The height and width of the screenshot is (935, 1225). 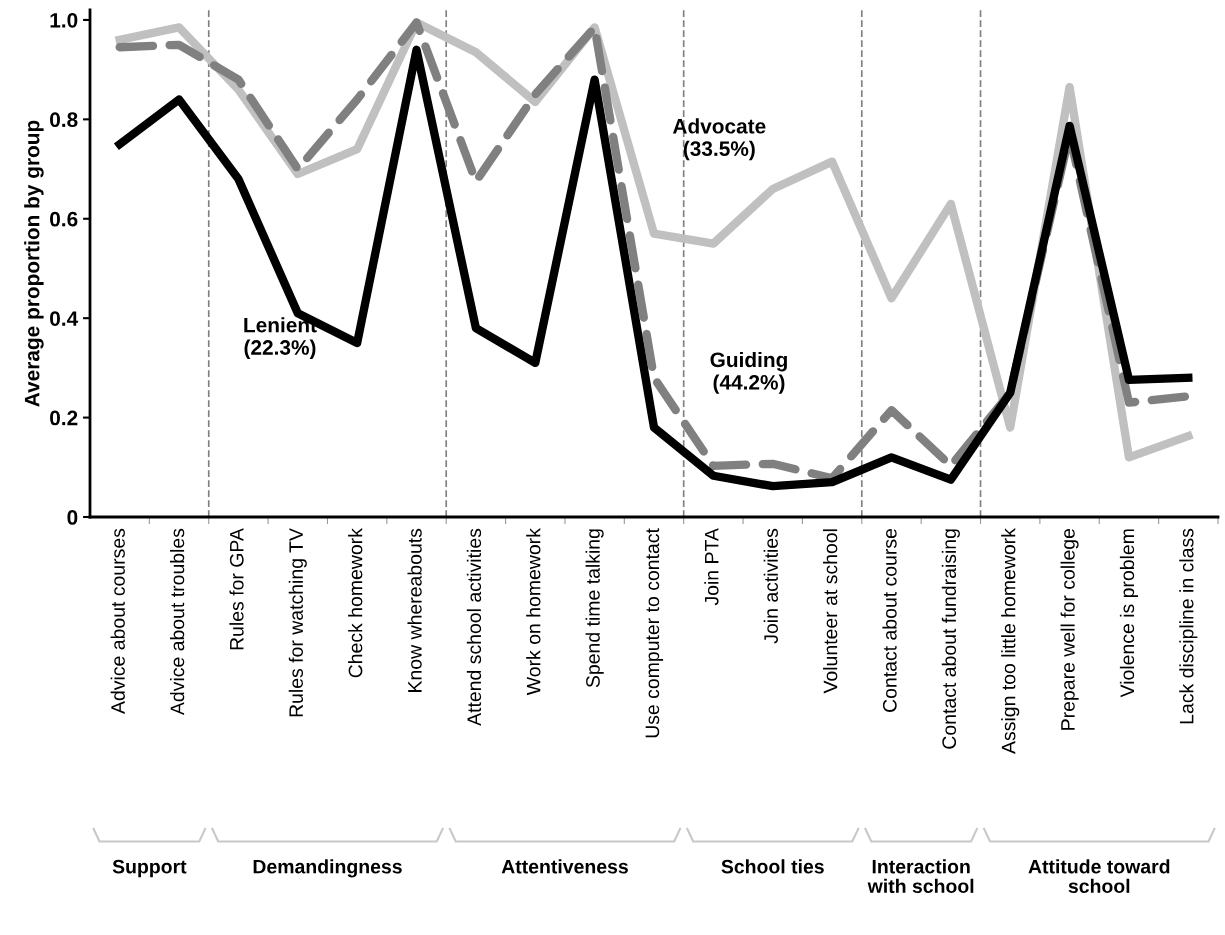 I want to click on x-tick-label: Work on homework, so click(x=533, y=612).